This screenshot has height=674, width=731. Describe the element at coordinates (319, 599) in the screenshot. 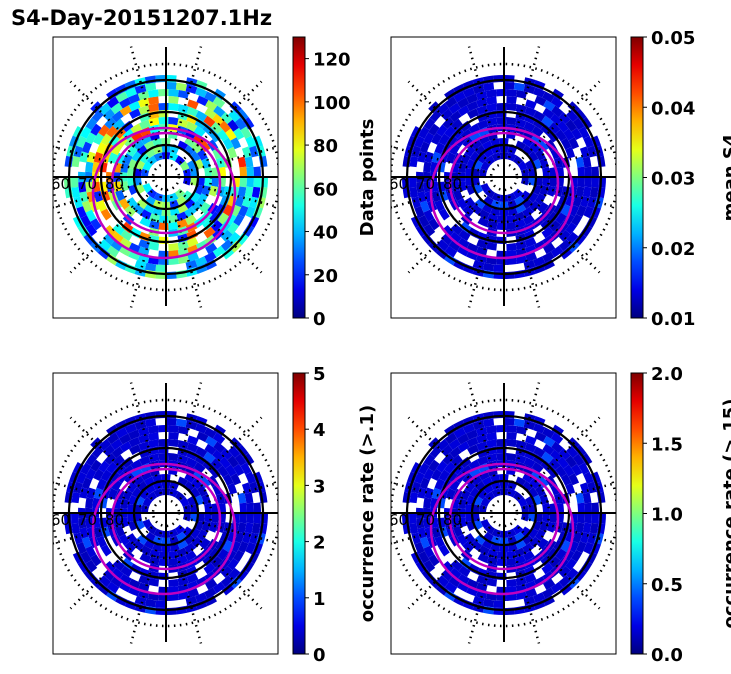

I see `colorbar-tick-label: 1` at that location.